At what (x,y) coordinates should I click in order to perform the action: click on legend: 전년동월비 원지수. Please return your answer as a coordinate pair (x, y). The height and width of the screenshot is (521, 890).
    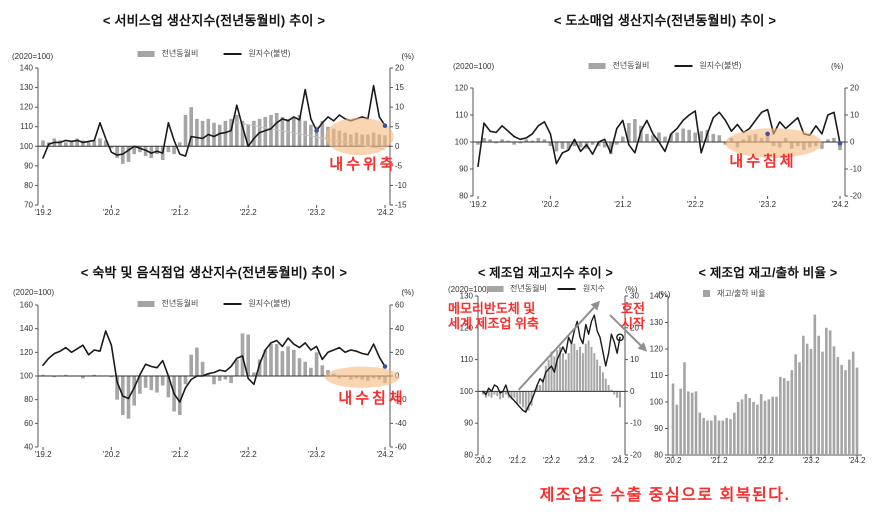
    Looking at the image, I should click on (545, 288).